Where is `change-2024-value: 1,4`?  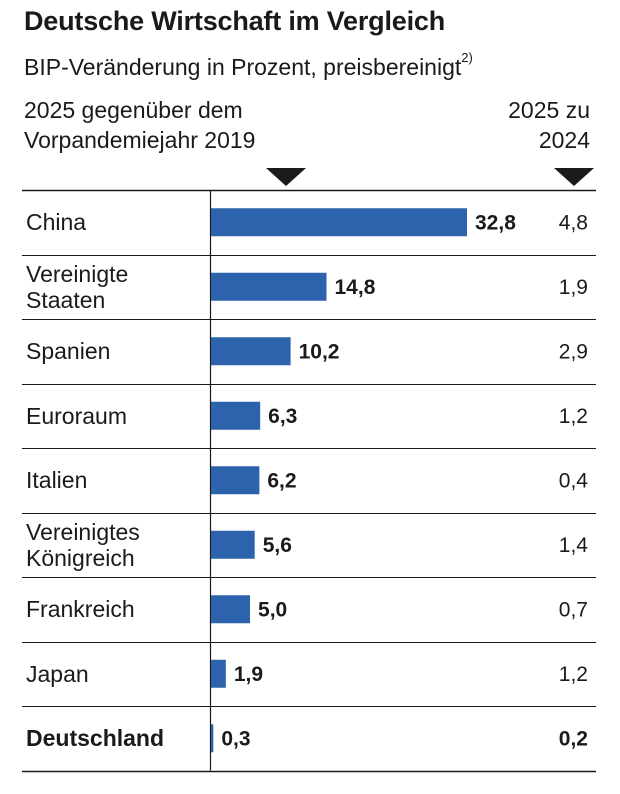 change-2024-value: 1,4 is located at coordinates (574, 545).